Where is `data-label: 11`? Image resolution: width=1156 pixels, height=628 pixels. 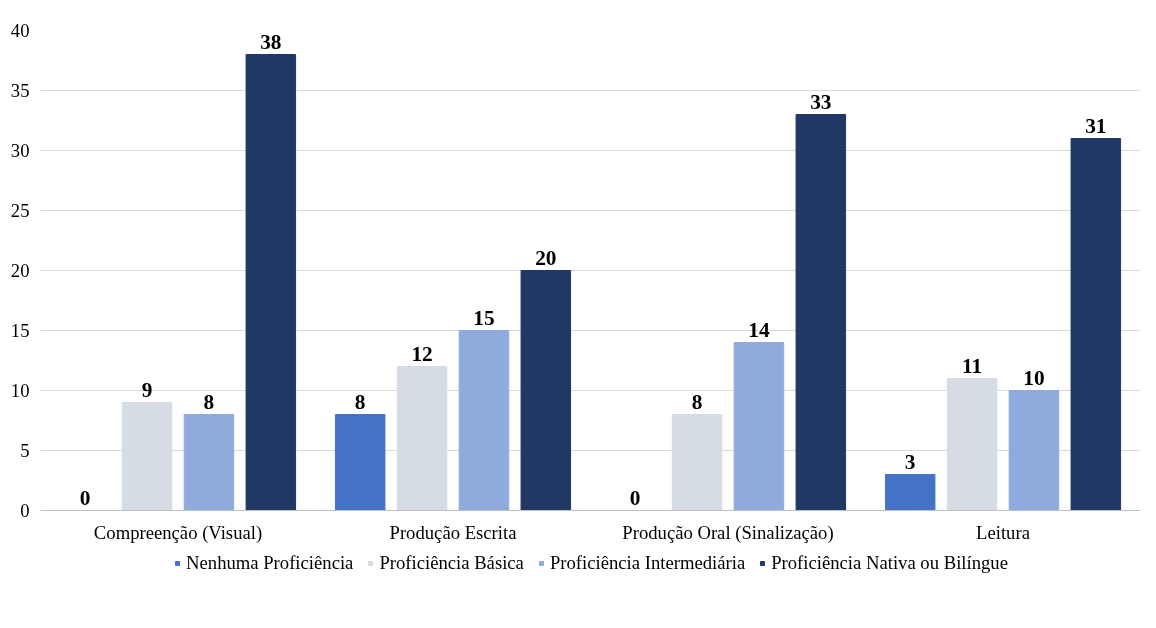 data-label: 11 is located at coordinates (972, 365).